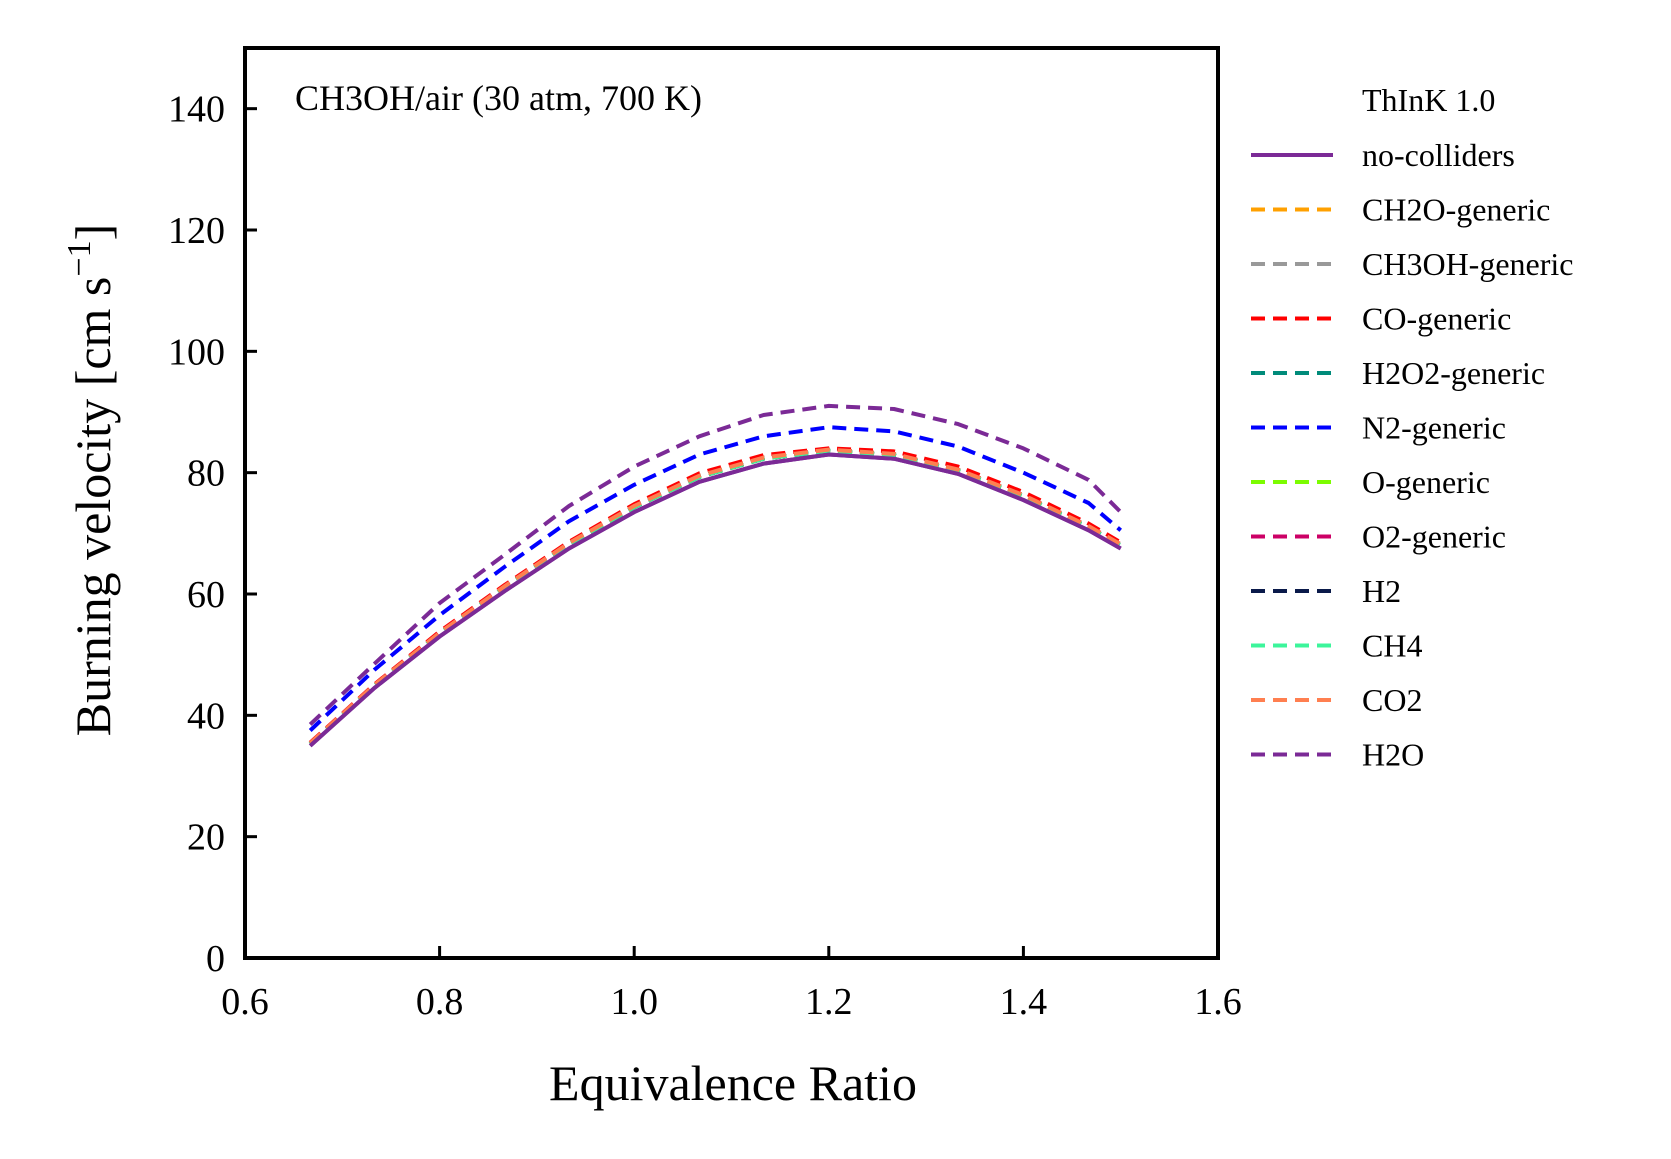  What do you see at coordinates (634, 1002) in the screenshot?
I see `x-tick-label-1.0: 1.0` at bounding box center [634, 1002].